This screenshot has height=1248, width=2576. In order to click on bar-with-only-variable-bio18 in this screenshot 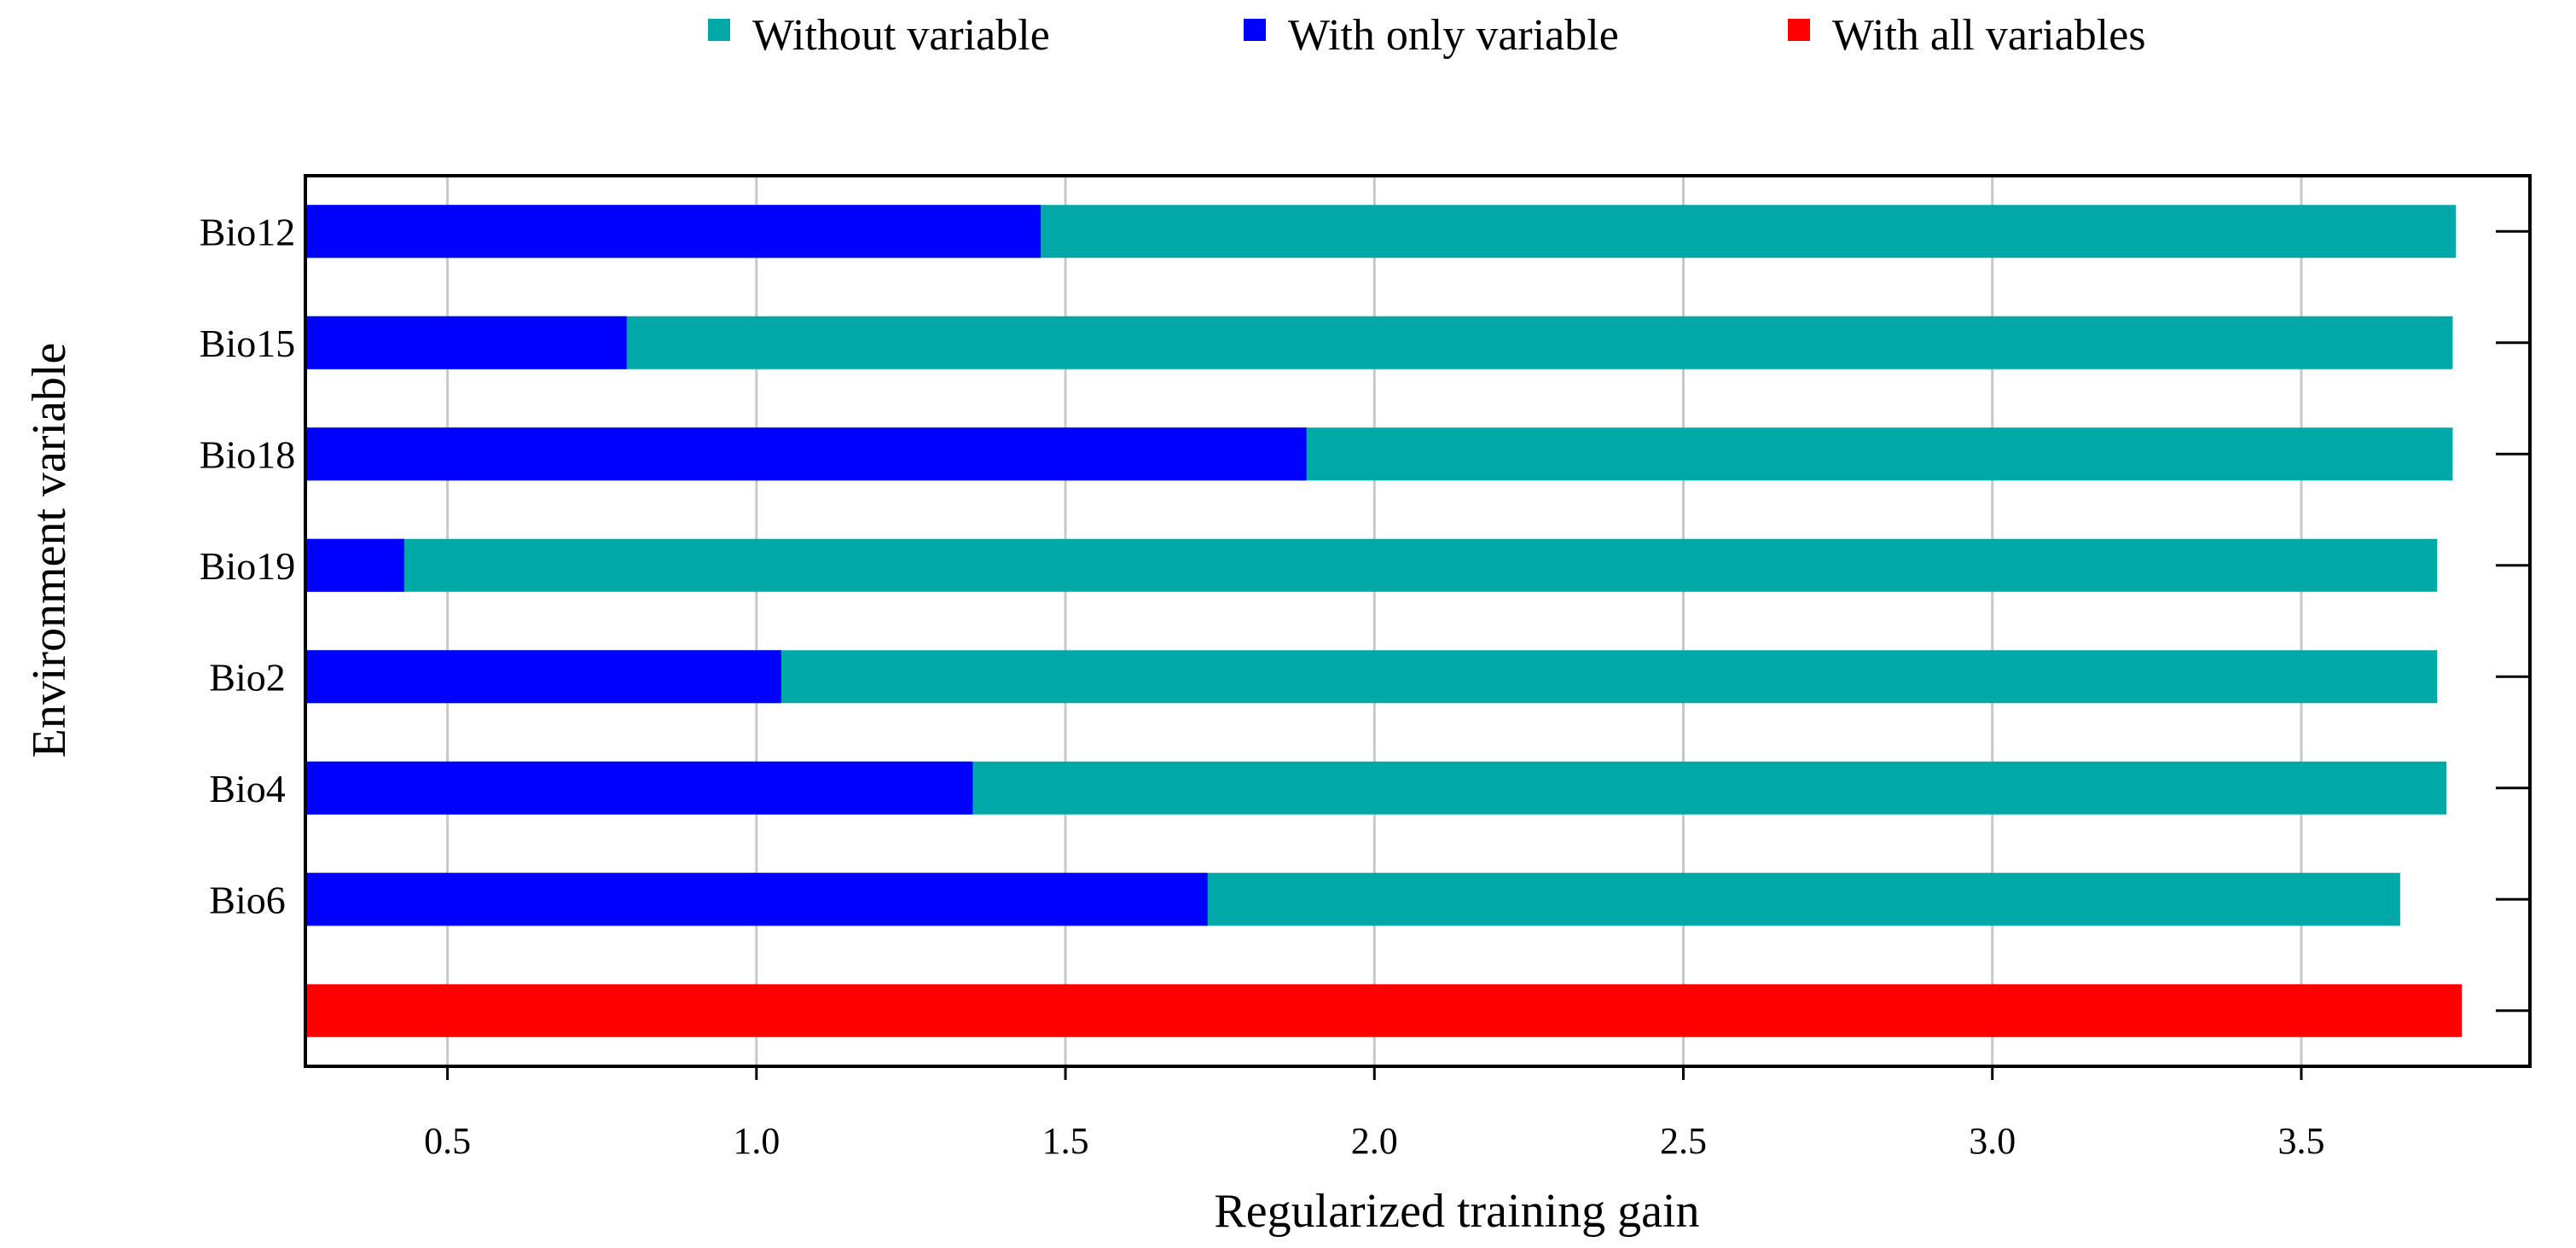, I will do `click(807, 454)`.